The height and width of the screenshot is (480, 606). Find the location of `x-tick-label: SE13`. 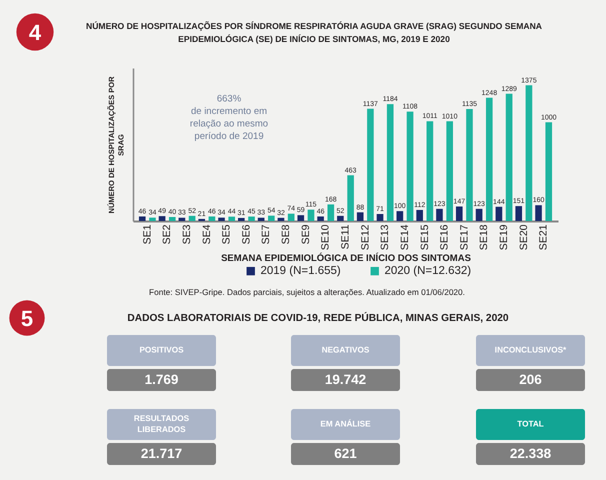

x-tick-label: SE13 is located at coordinates (385, 237).